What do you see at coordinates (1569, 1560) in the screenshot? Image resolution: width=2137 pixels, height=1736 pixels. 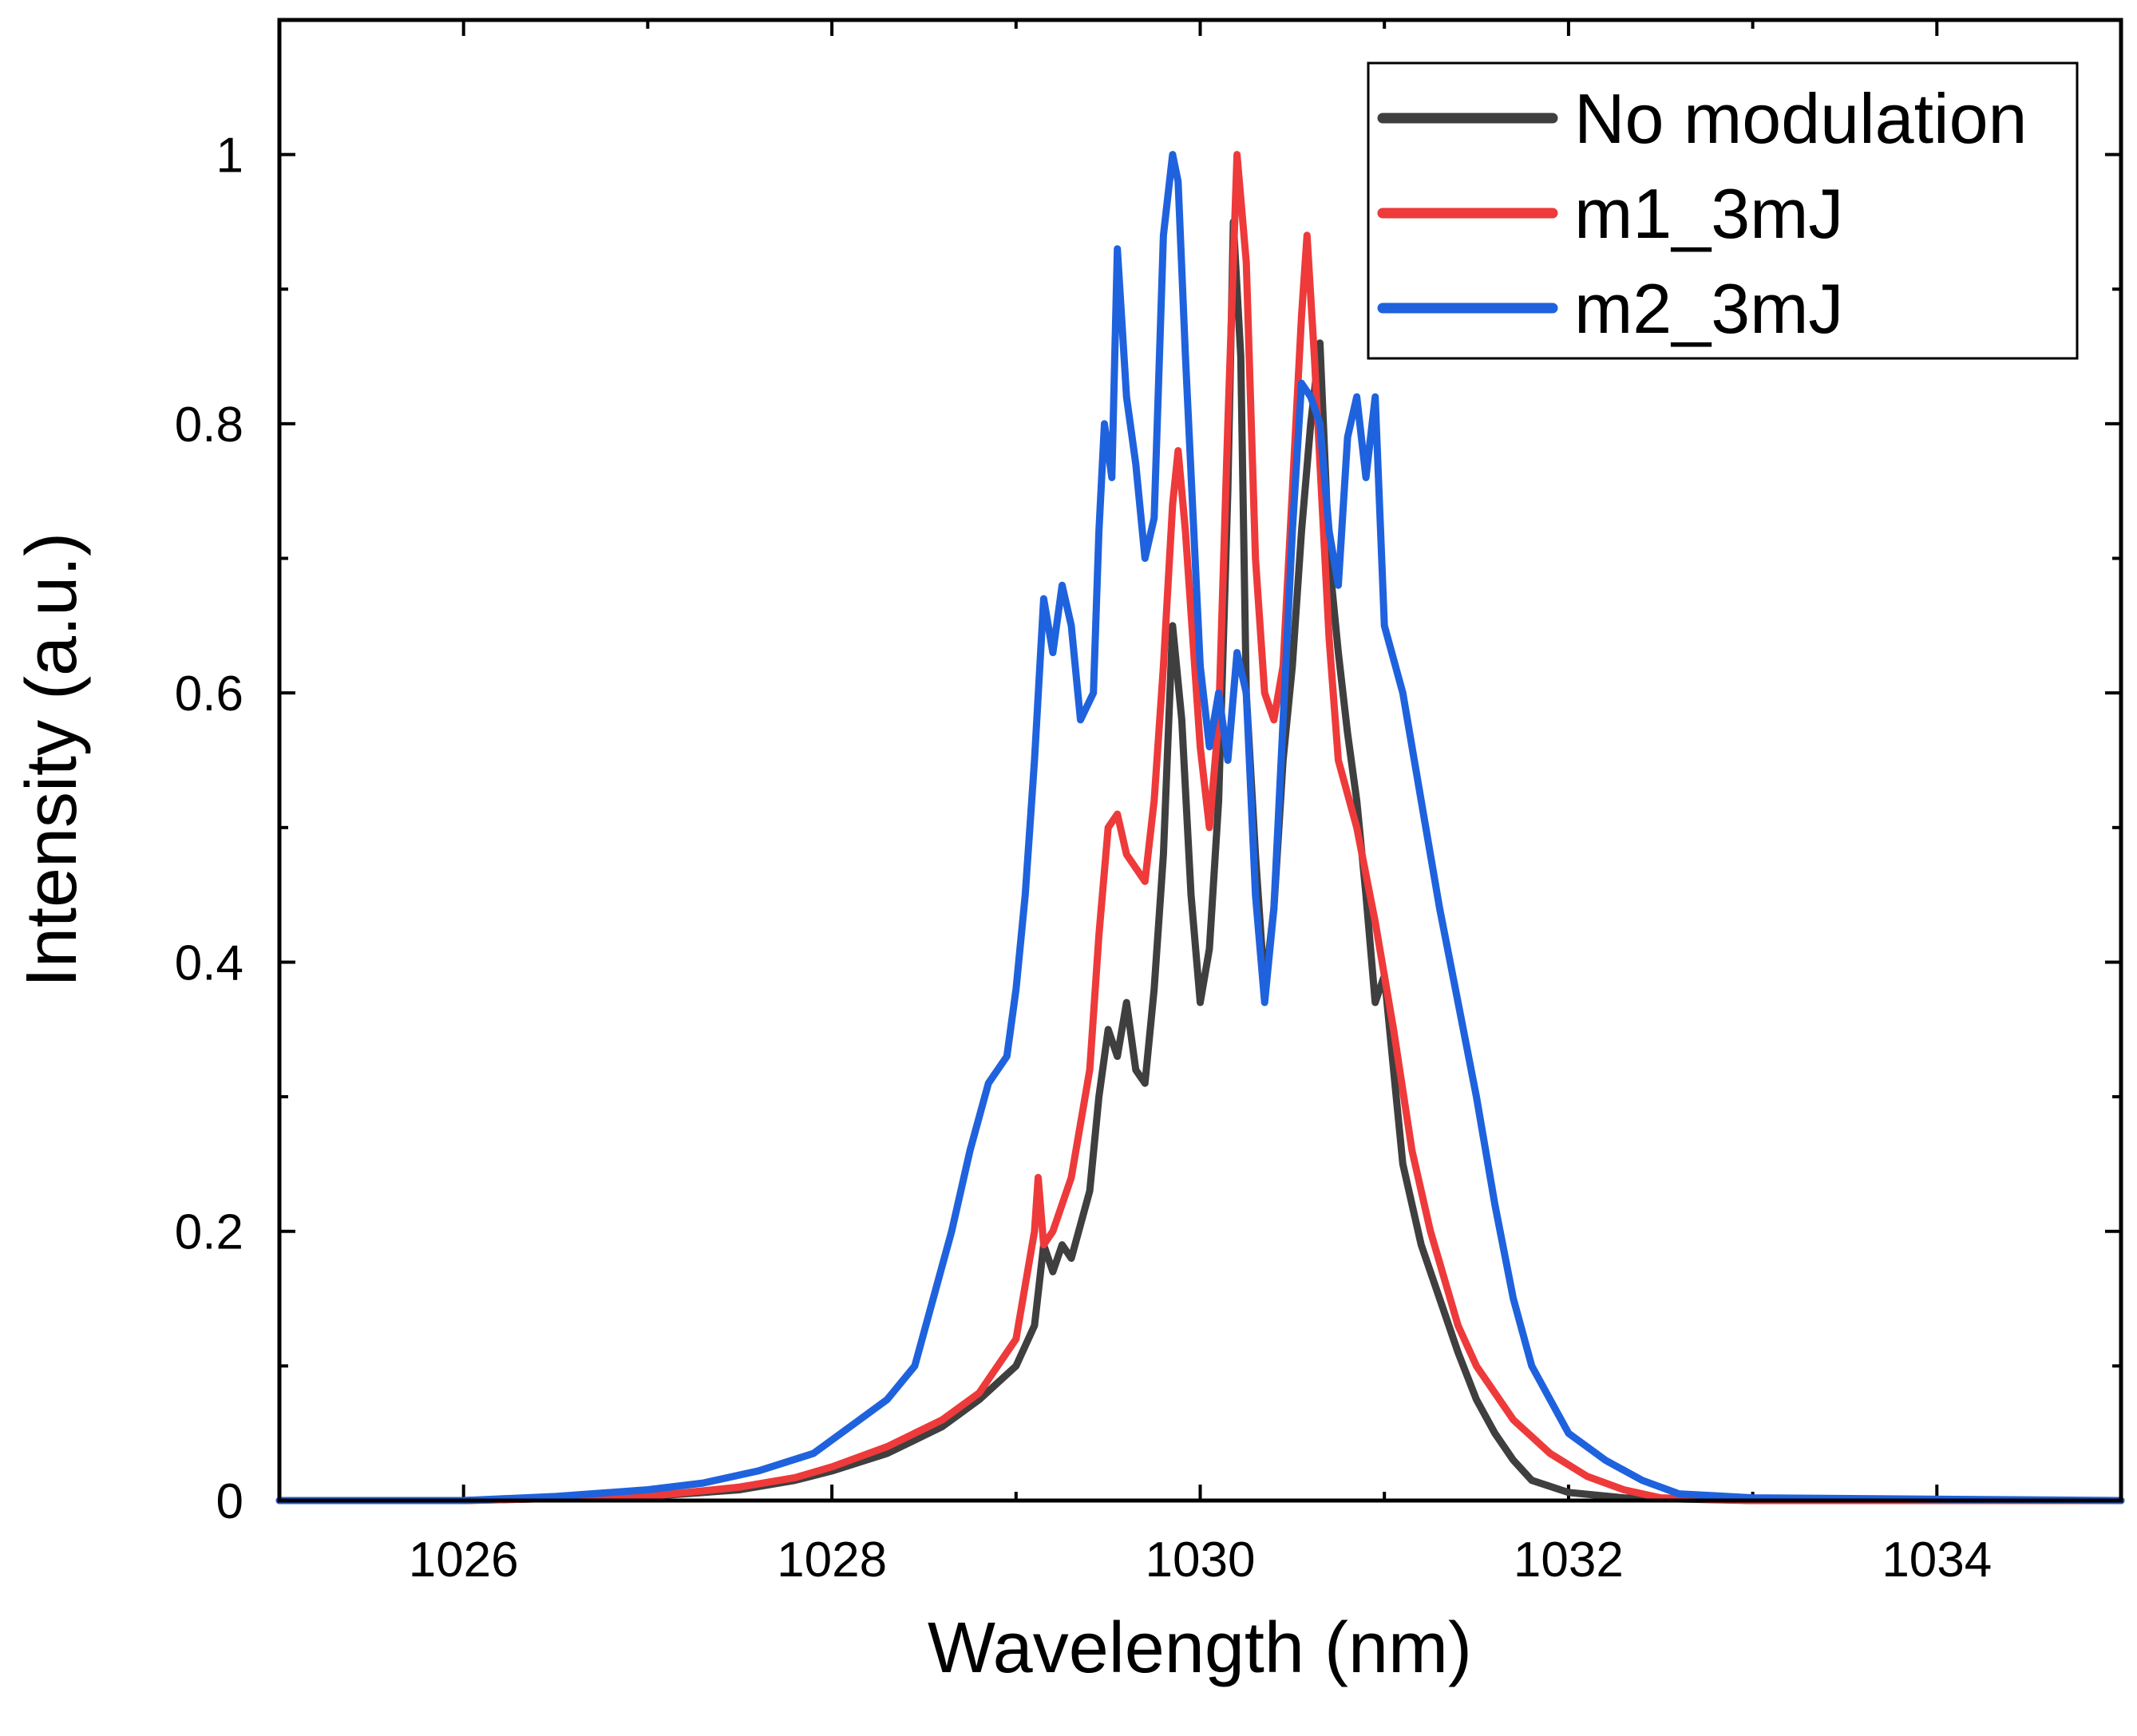 I see `x-tick-label: 1032` at bounding box center [1569, 1560].